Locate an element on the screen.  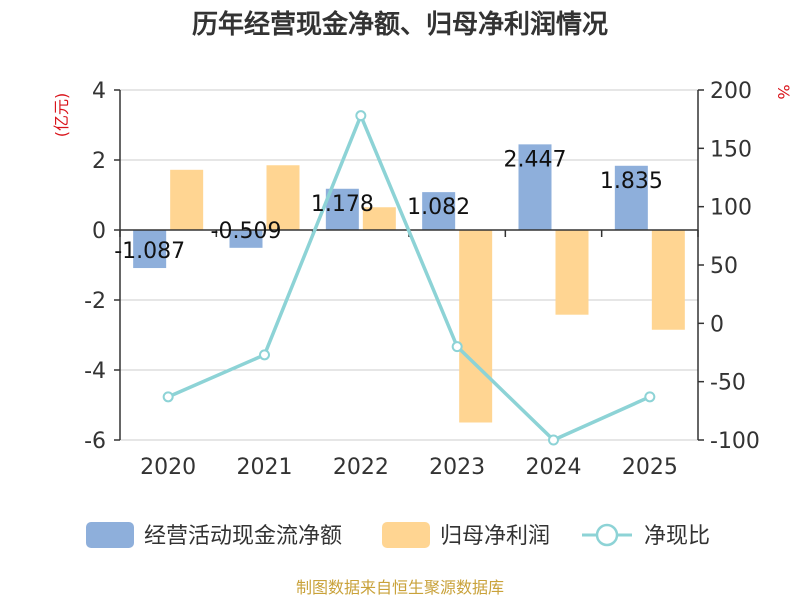
x-tick-label: 2021 is located at coordinates (265, 467).